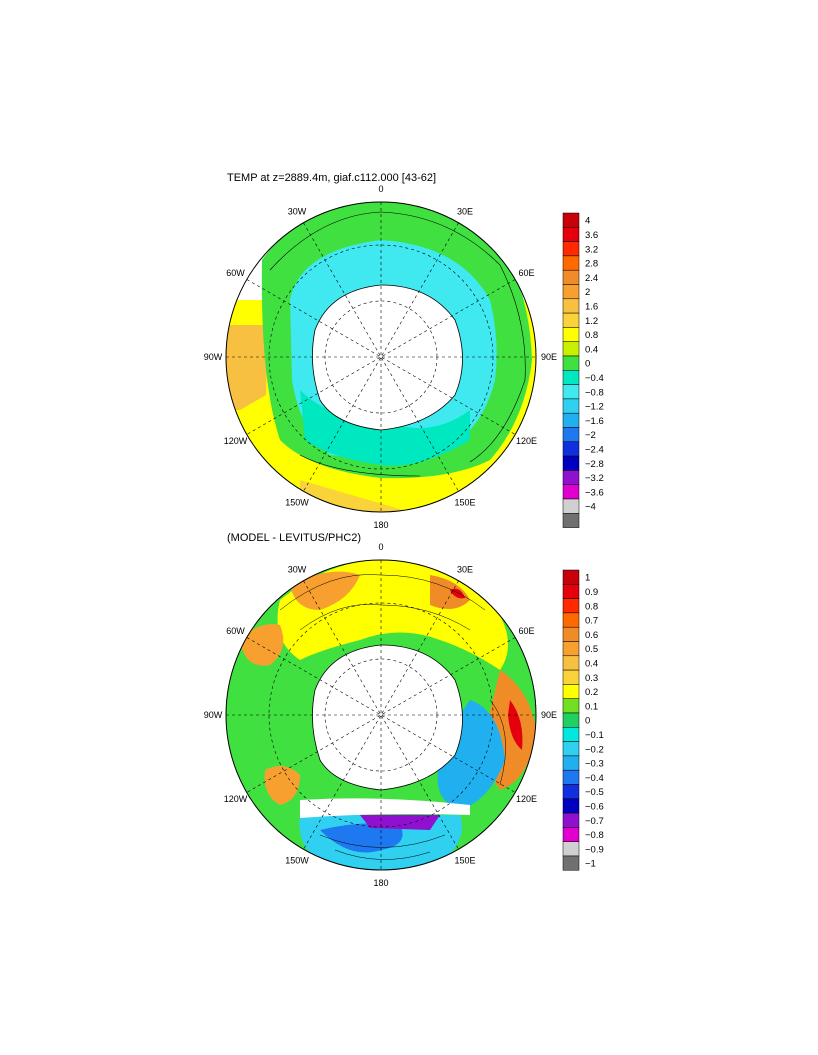 The image size is (818, 1055). What do you see at coordinates (526, 441) in the screenshot?
I see `meridian-label: 120E` at bounding box center [526, 441].